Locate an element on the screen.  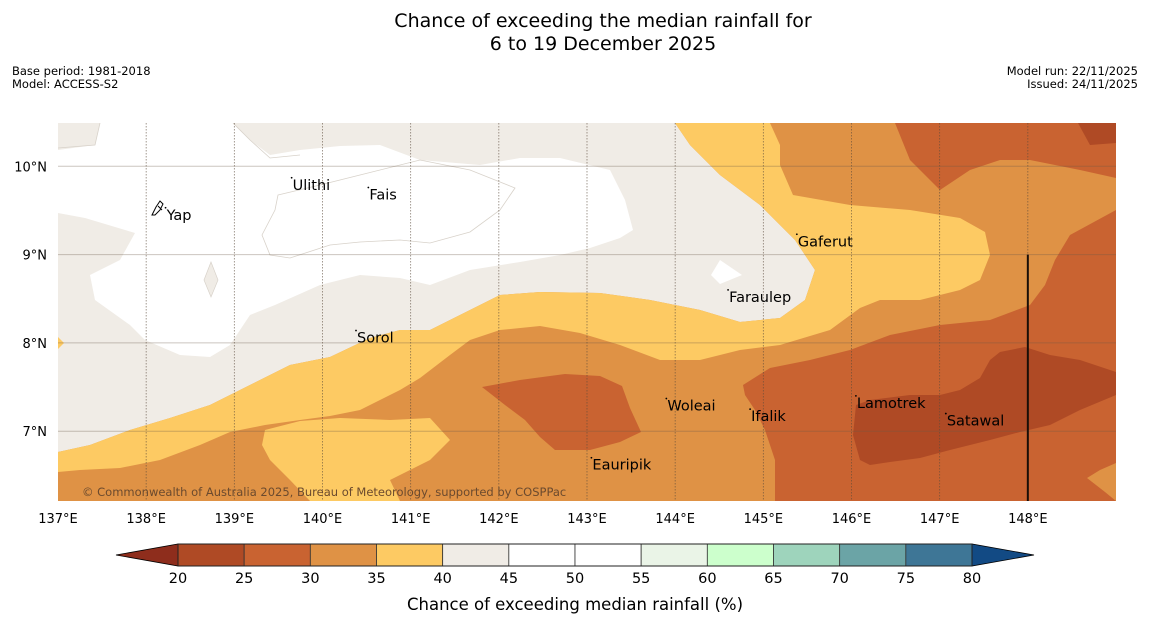
place-label: Satawal is located at coordinates (975, 422).